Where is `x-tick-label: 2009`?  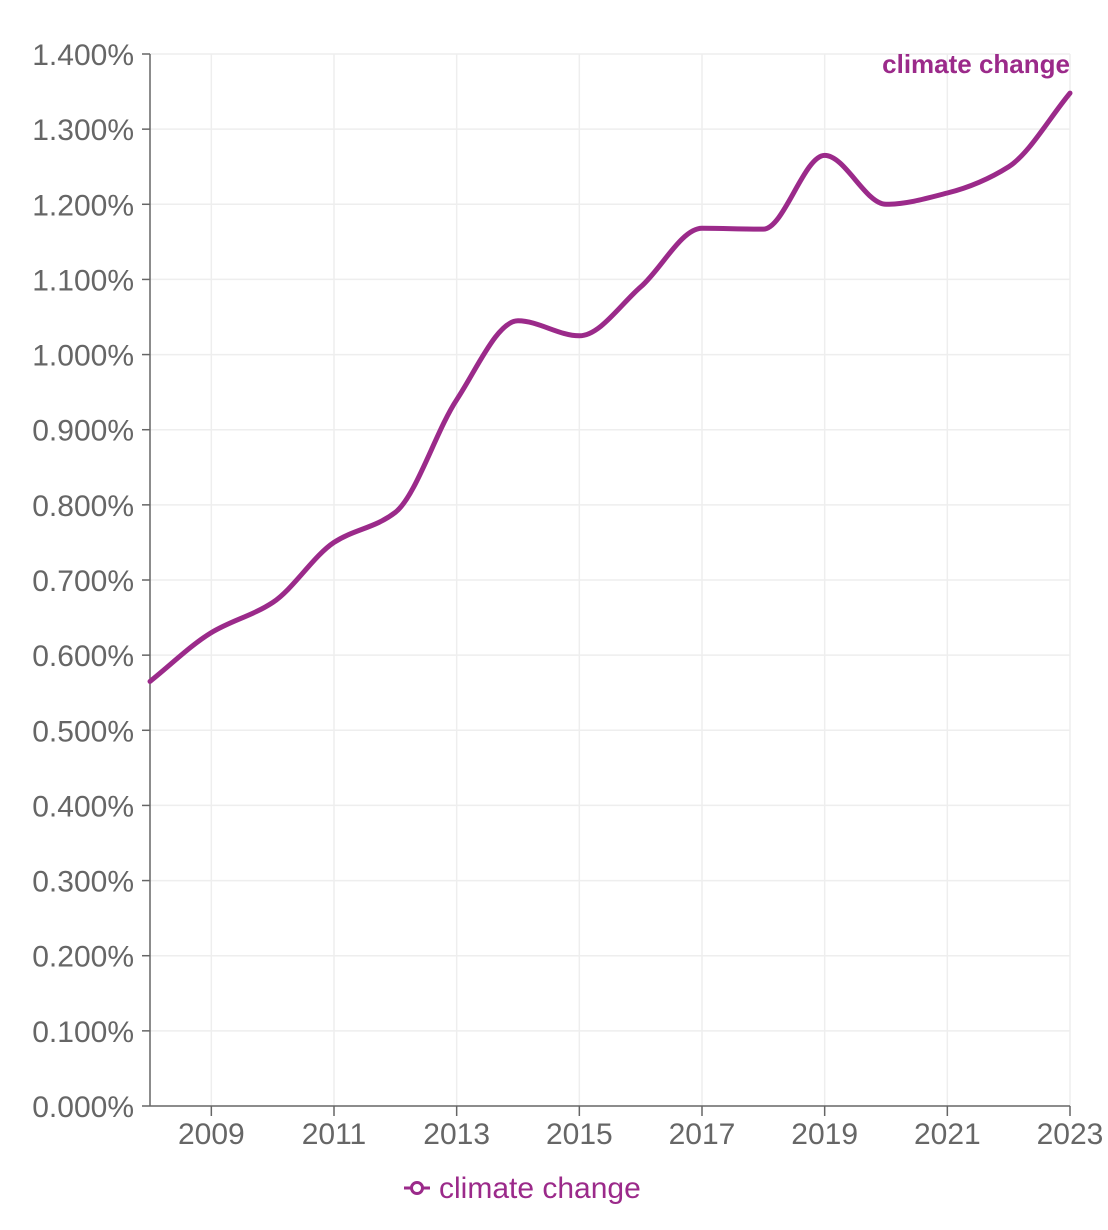 x-tick-label: 2009 is located at coordinates (211, 1134).